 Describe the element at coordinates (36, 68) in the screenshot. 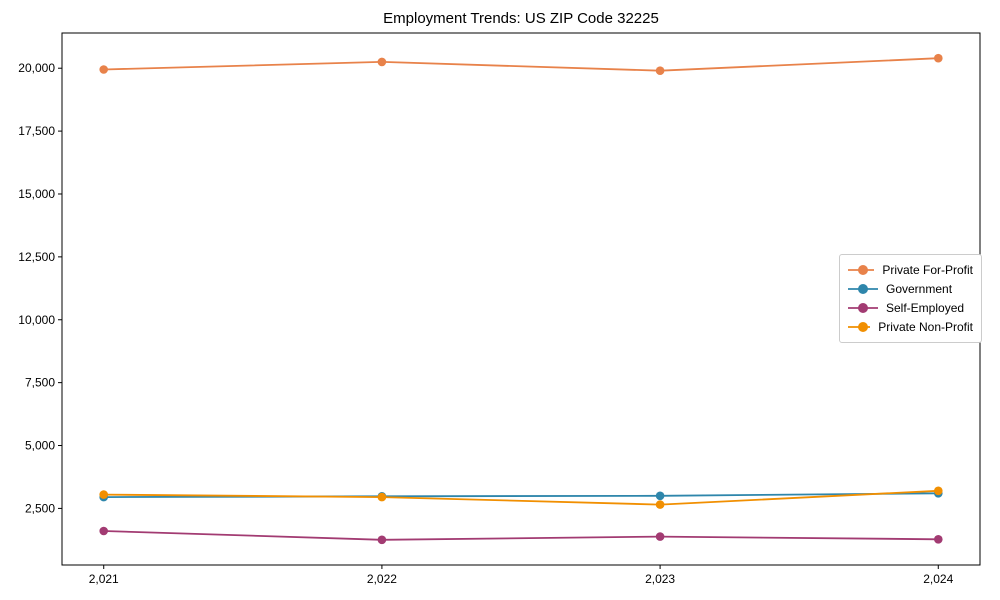

I see `y-tick-label: 20,000` at that location.